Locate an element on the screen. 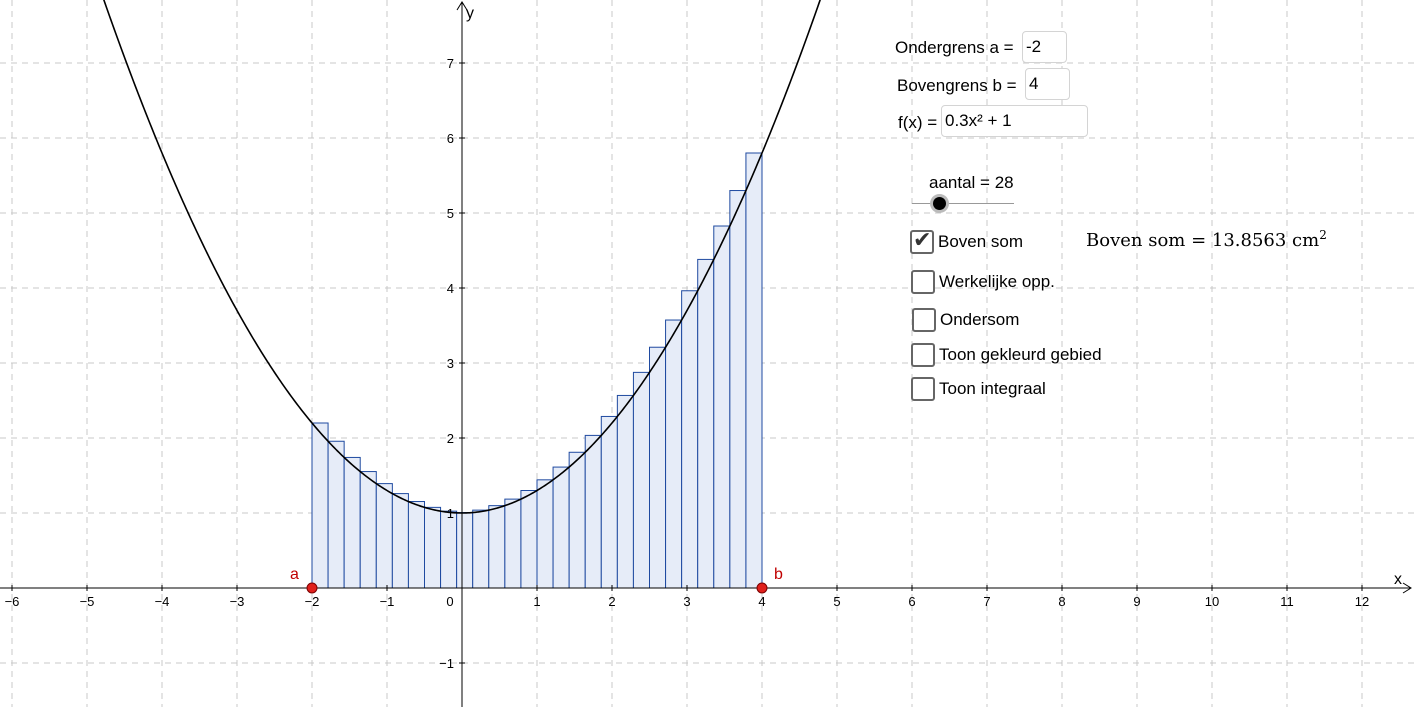 The width and height of the screenshot is (1415, 707). point-label-b: b is located at coordinates (778, 574).